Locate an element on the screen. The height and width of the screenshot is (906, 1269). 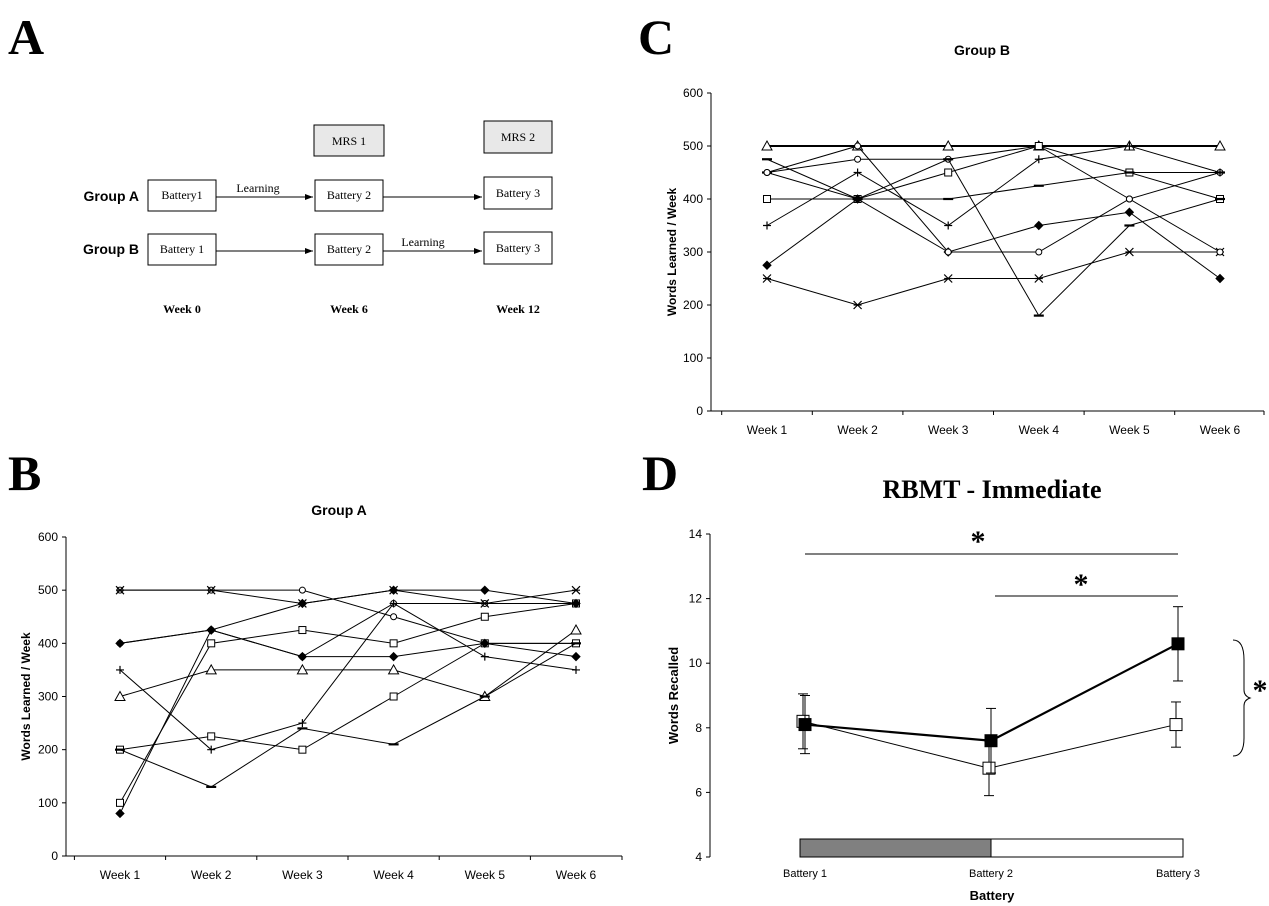
y-tick-label: 6 is located at coordinates (698, 792).